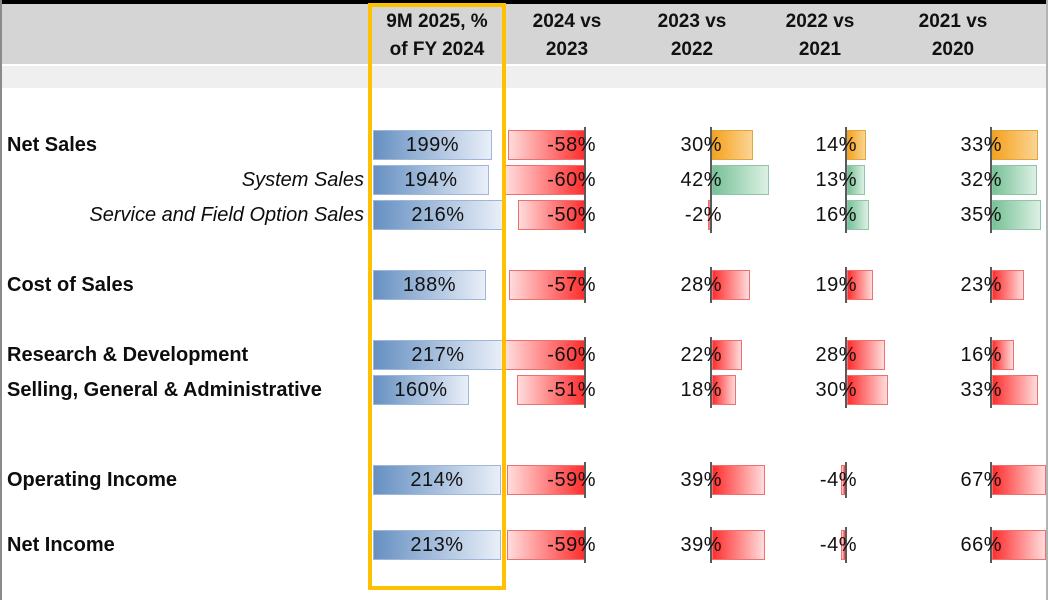 This screenshot has width=1048, height=600. I want to click on databar-value: 42%, so click(701, 180).